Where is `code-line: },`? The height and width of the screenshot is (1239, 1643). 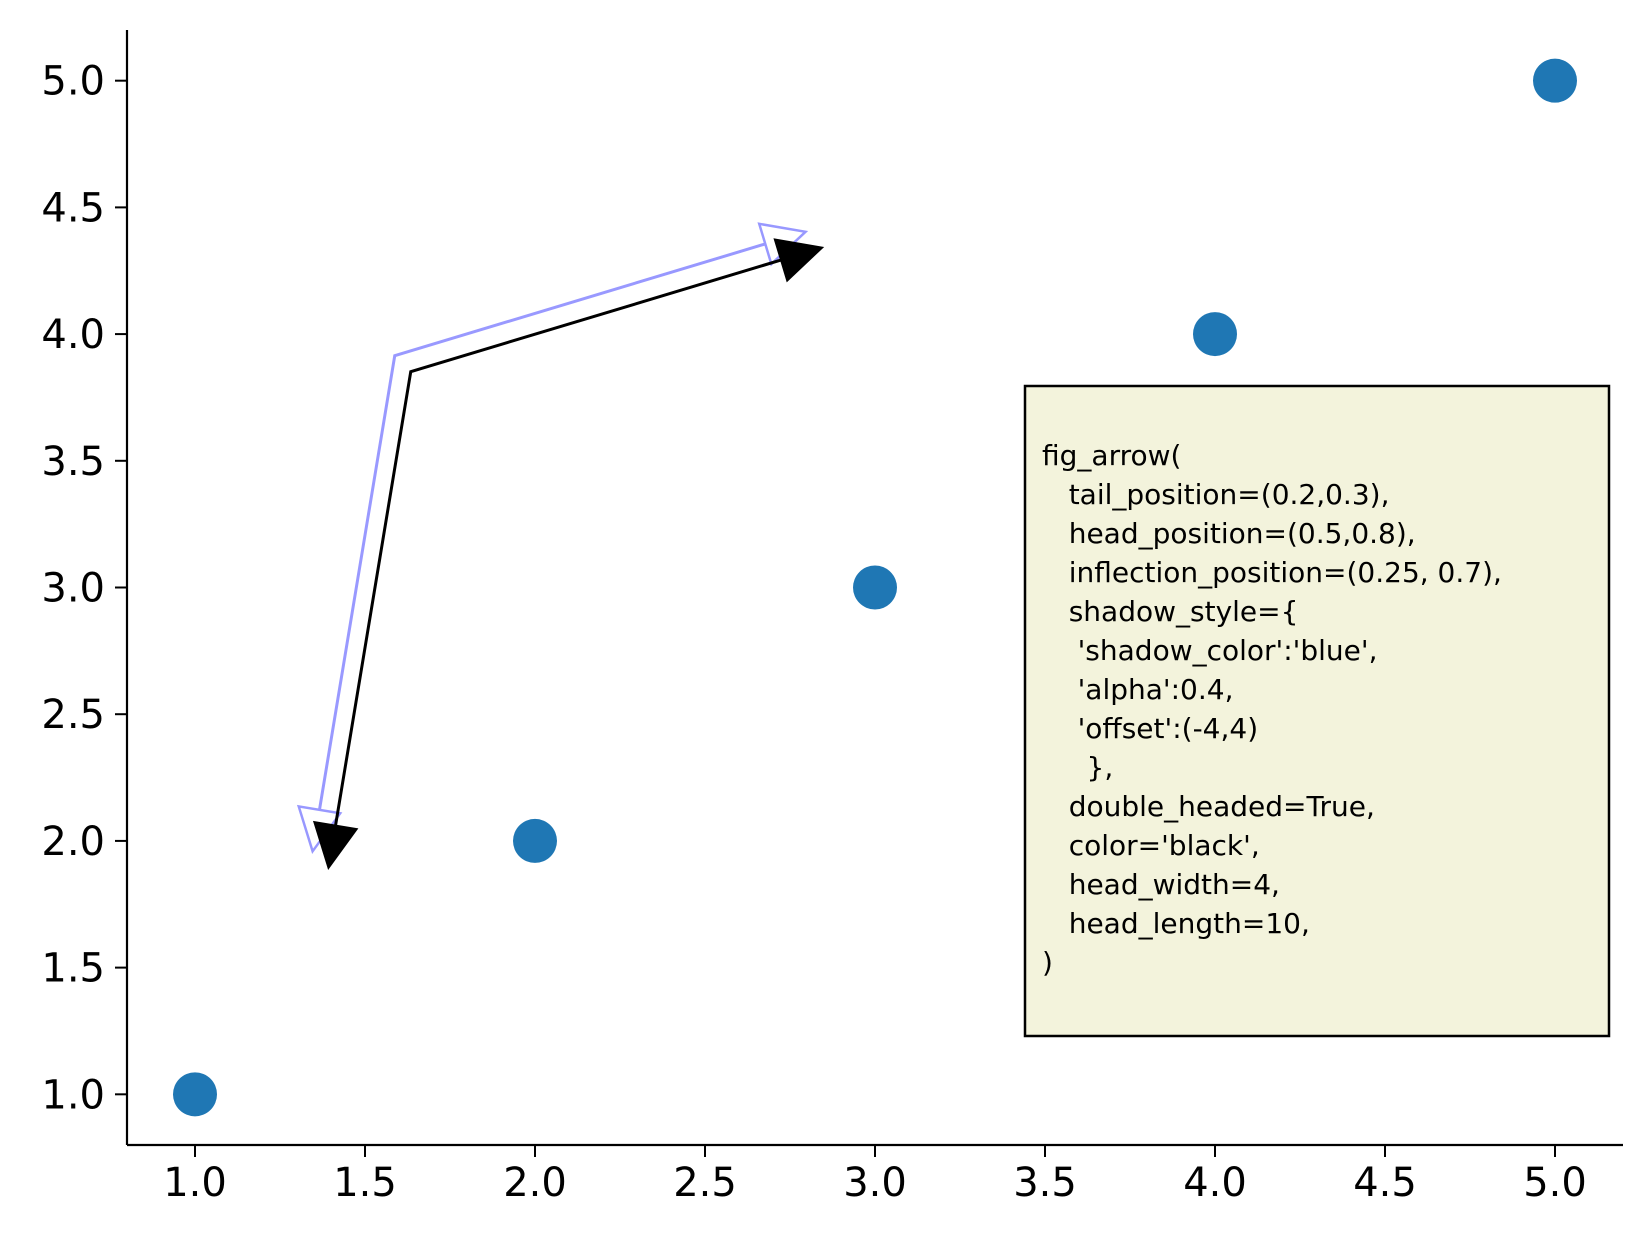 code-line: }, is located at coordinates (1077, 767).